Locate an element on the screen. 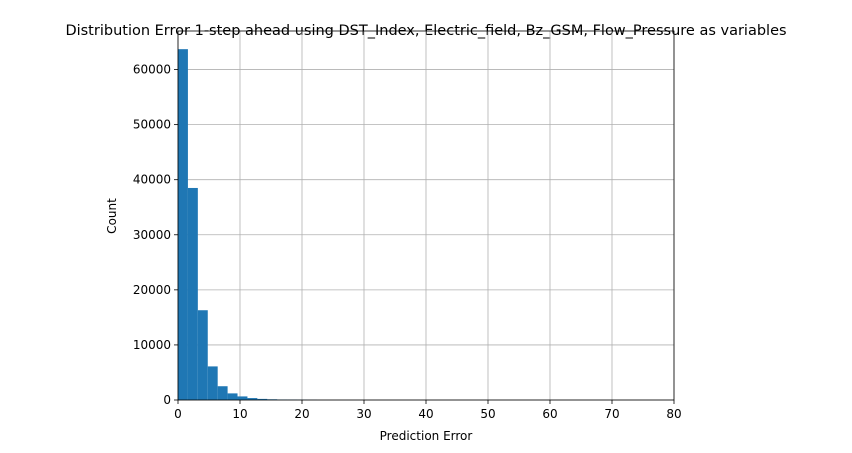 This screenshot has height=453, width=852. x-tick-label: 60 is located at coordinates (549, 414).